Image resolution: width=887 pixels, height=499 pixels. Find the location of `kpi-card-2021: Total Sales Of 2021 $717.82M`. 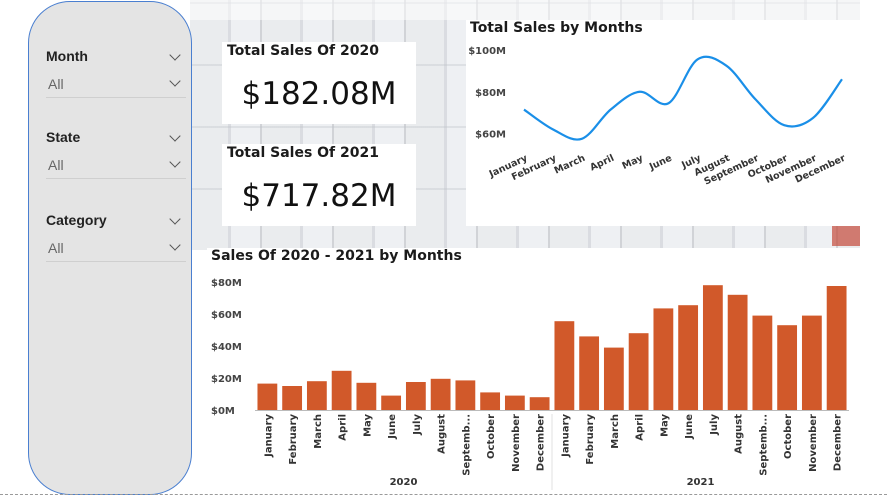

kpi-card-2021: Total Sales Of 2021 $717.82M is located at coordinates (319, 185).